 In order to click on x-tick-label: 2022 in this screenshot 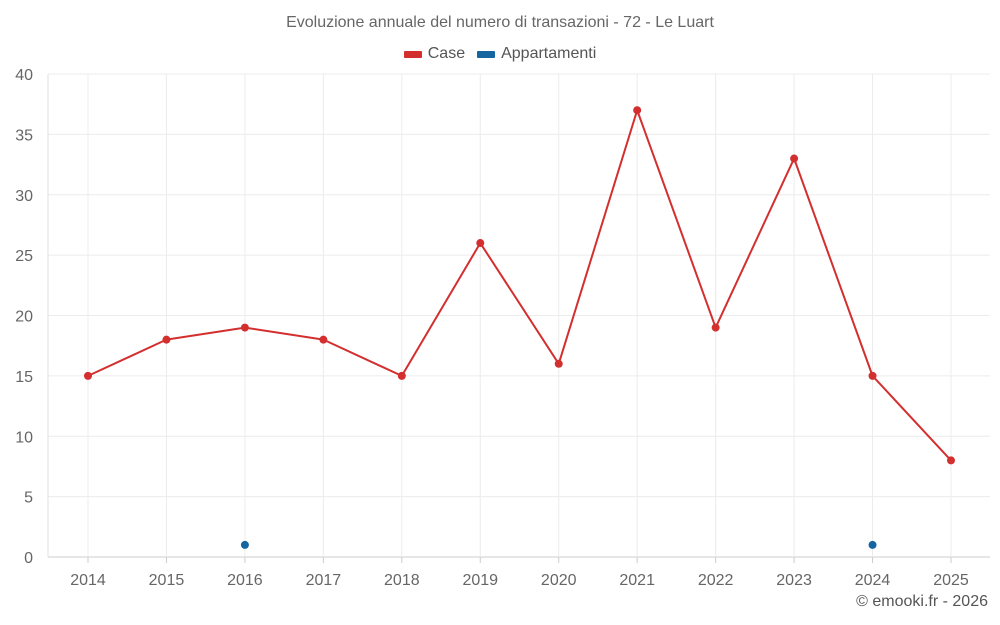, I will do `click(716, 580)`.